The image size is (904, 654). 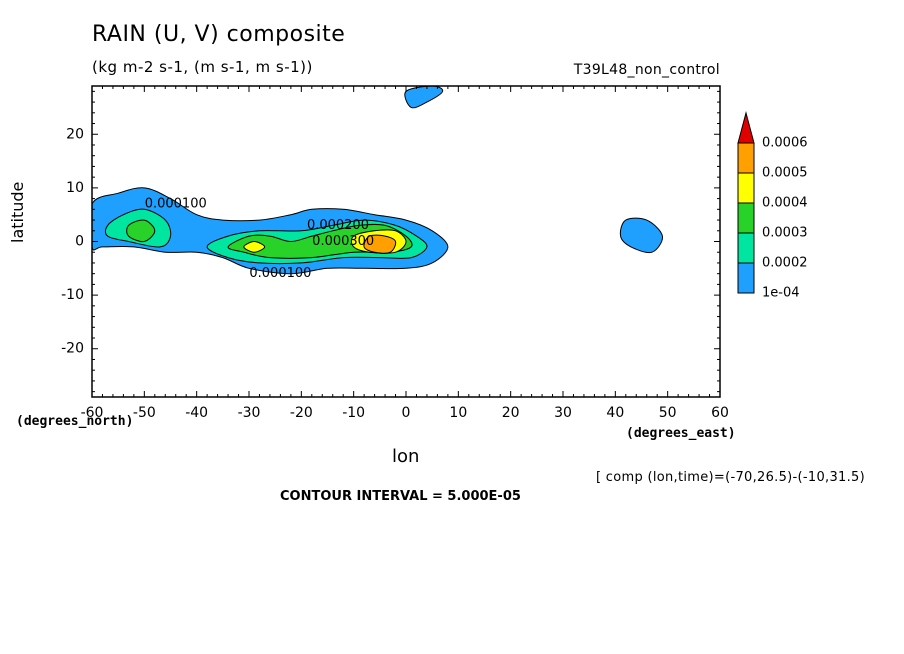 What do you see at coordinates (458, 413) in the screenshot?
I see `x-tick-label: 10` at bounding box center [458, 413].